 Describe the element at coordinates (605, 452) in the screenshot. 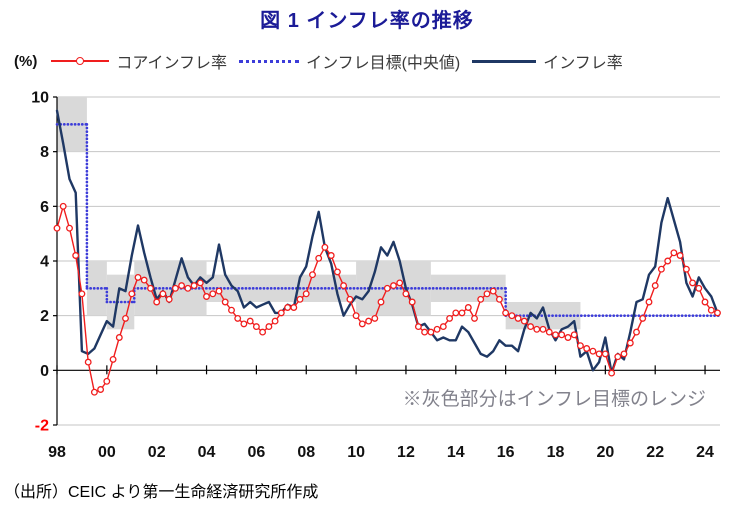

I see `x-axis-label: 20` at that location.